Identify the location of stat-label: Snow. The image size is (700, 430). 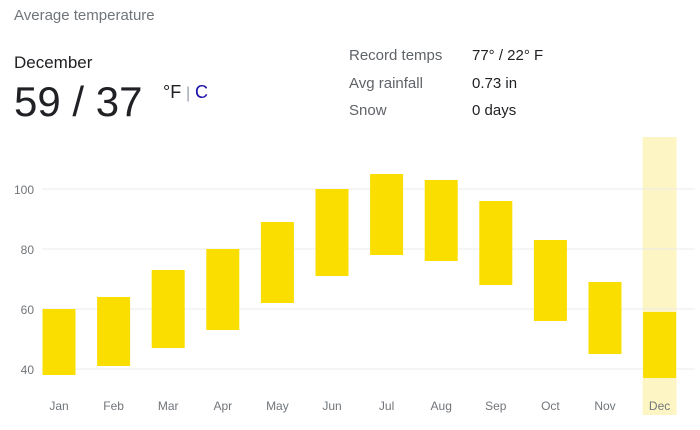
(368, 110).